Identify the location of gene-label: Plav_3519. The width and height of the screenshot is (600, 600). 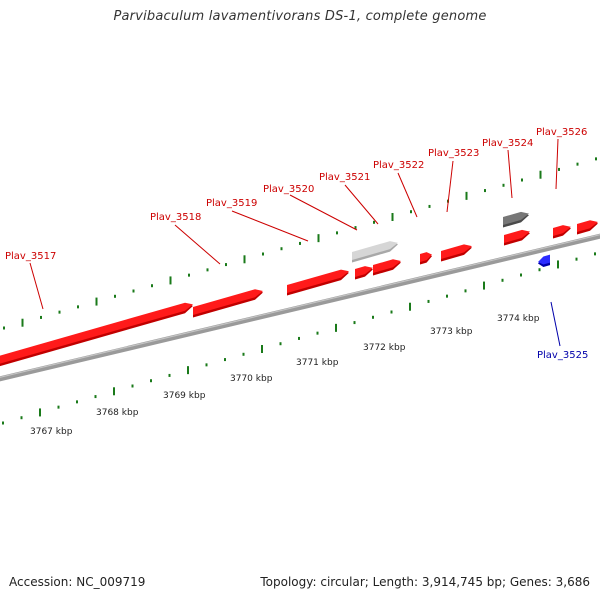
(231, 203).